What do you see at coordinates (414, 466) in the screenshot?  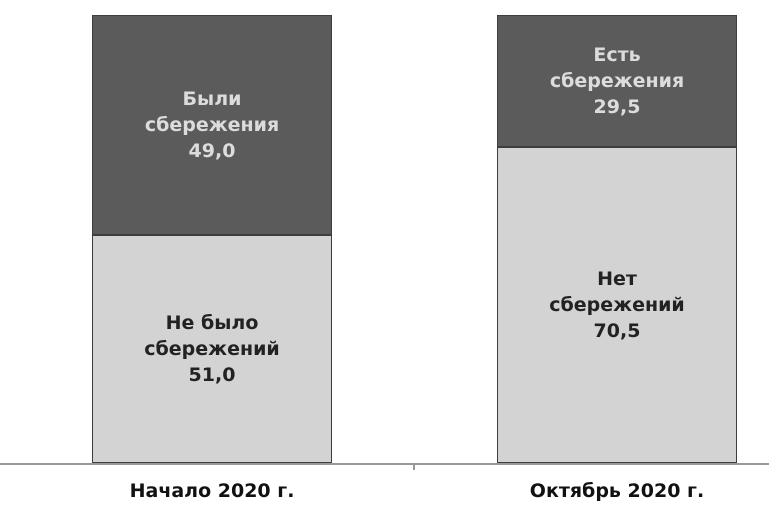 I see `axis-tick` at bounding box center [414, 466].